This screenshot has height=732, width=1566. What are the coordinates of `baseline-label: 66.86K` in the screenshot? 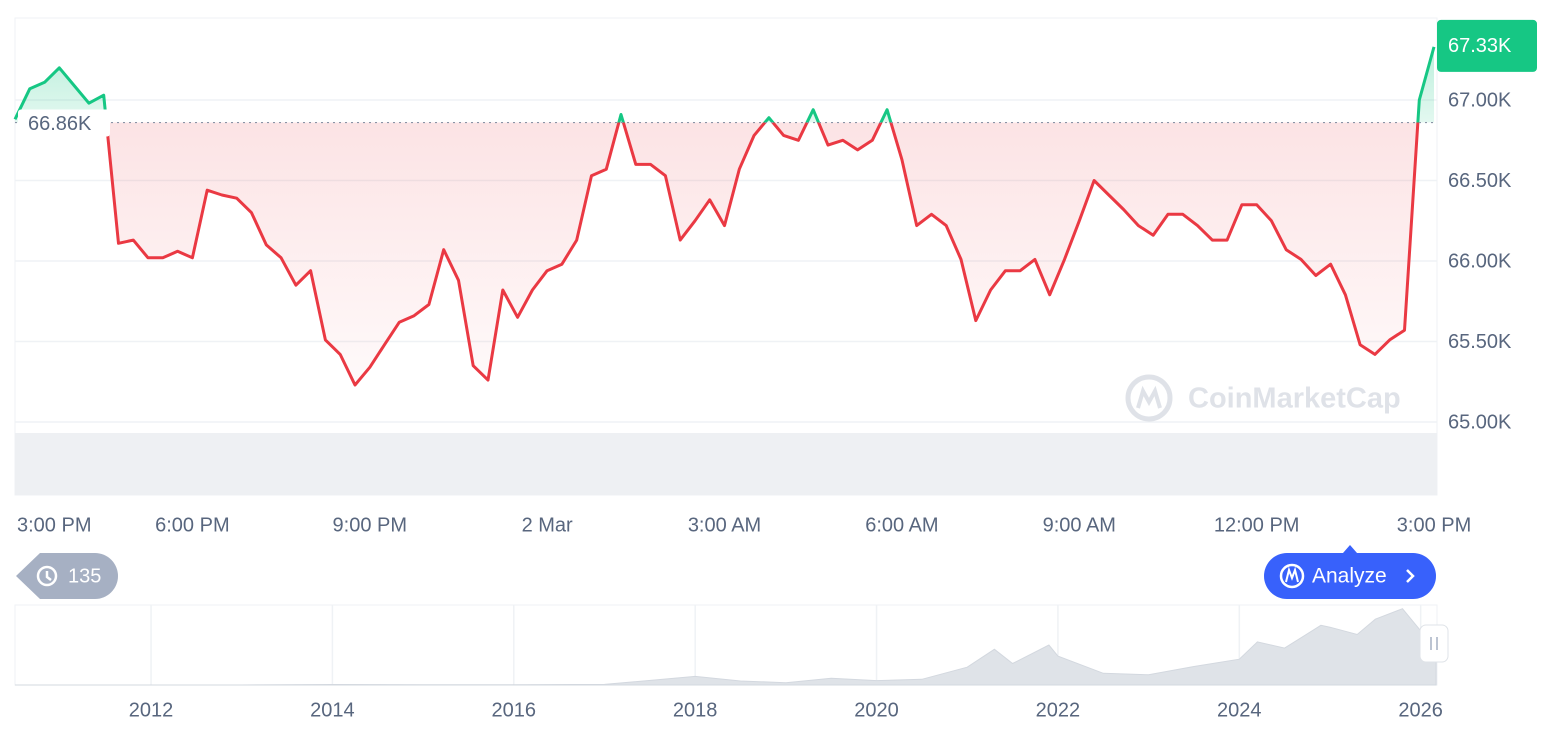 It's located at (60, 124).